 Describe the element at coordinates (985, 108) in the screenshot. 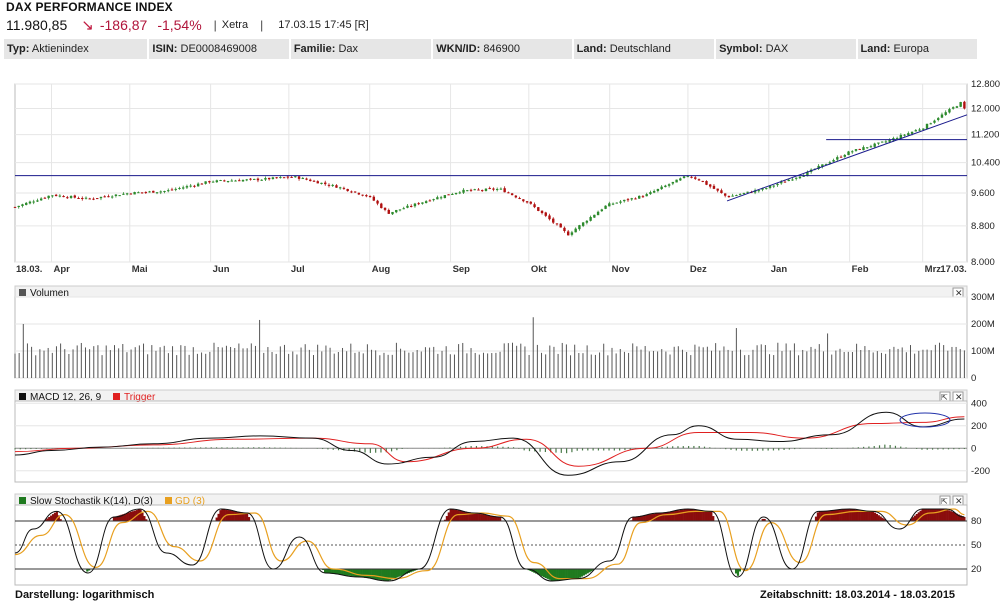

I see `price-y-tick: 12.000` at that location.